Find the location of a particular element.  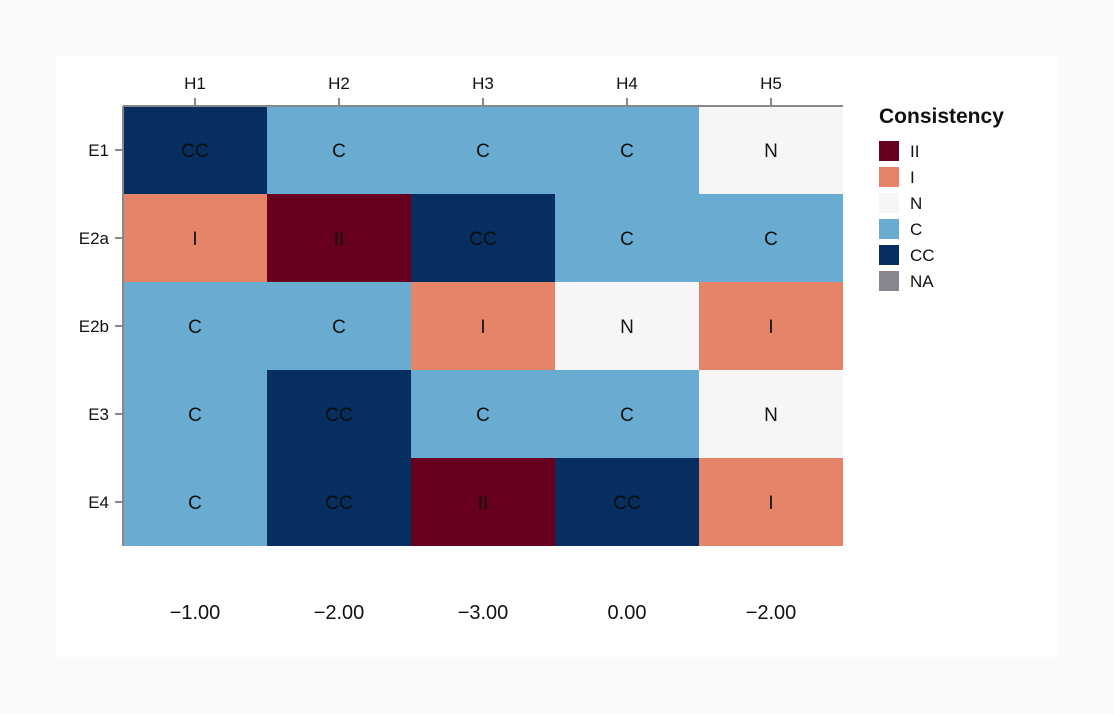

heatmap-cell-e4-h2 is located at coordinates (339, 502).